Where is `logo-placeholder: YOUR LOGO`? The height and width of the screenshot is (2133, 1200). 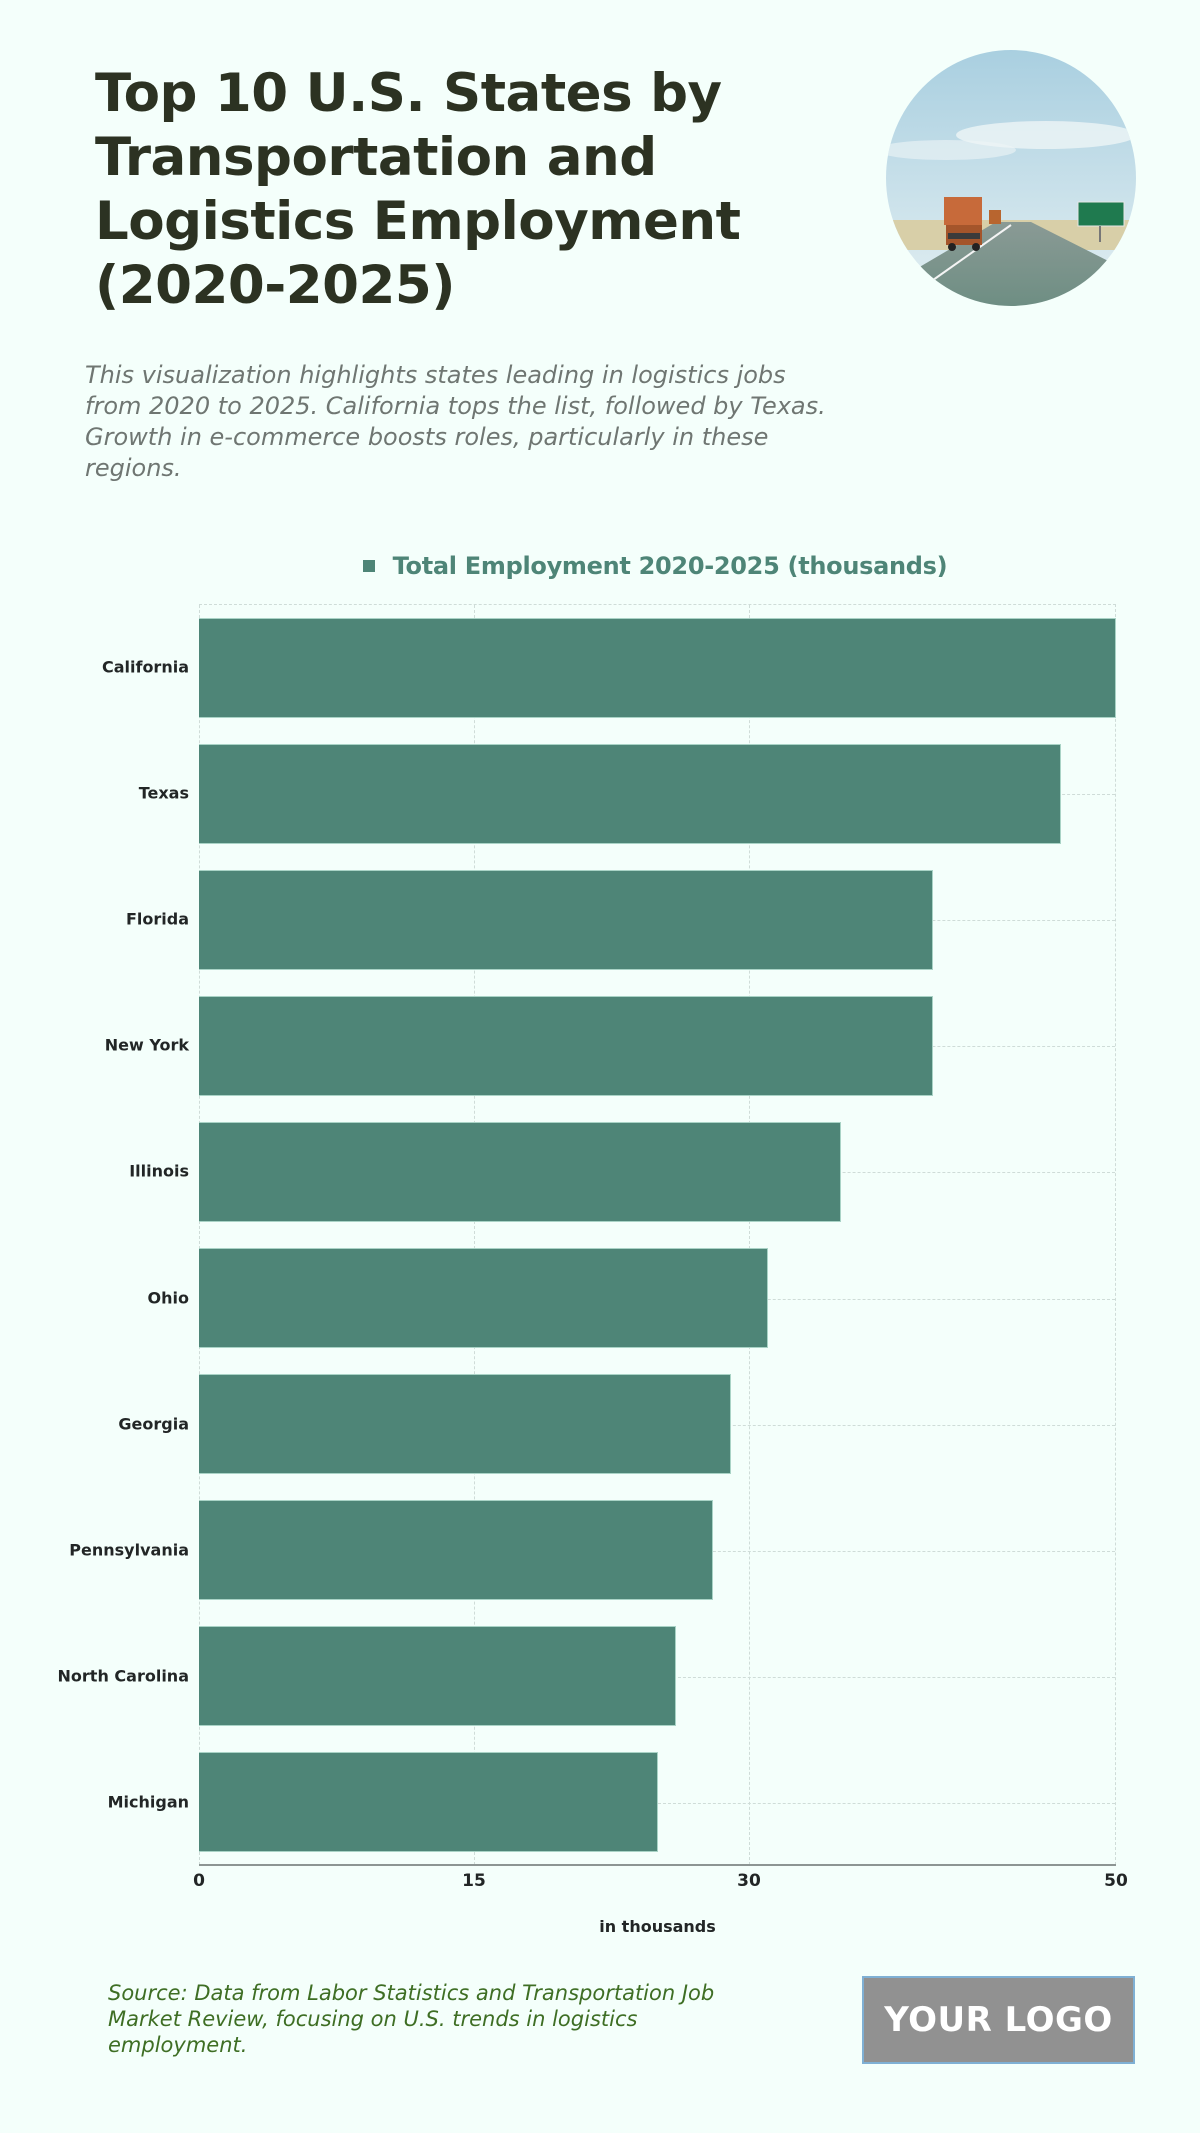 logo-placeholder: YOUR LOGO is located at coordinates (998, 2020).